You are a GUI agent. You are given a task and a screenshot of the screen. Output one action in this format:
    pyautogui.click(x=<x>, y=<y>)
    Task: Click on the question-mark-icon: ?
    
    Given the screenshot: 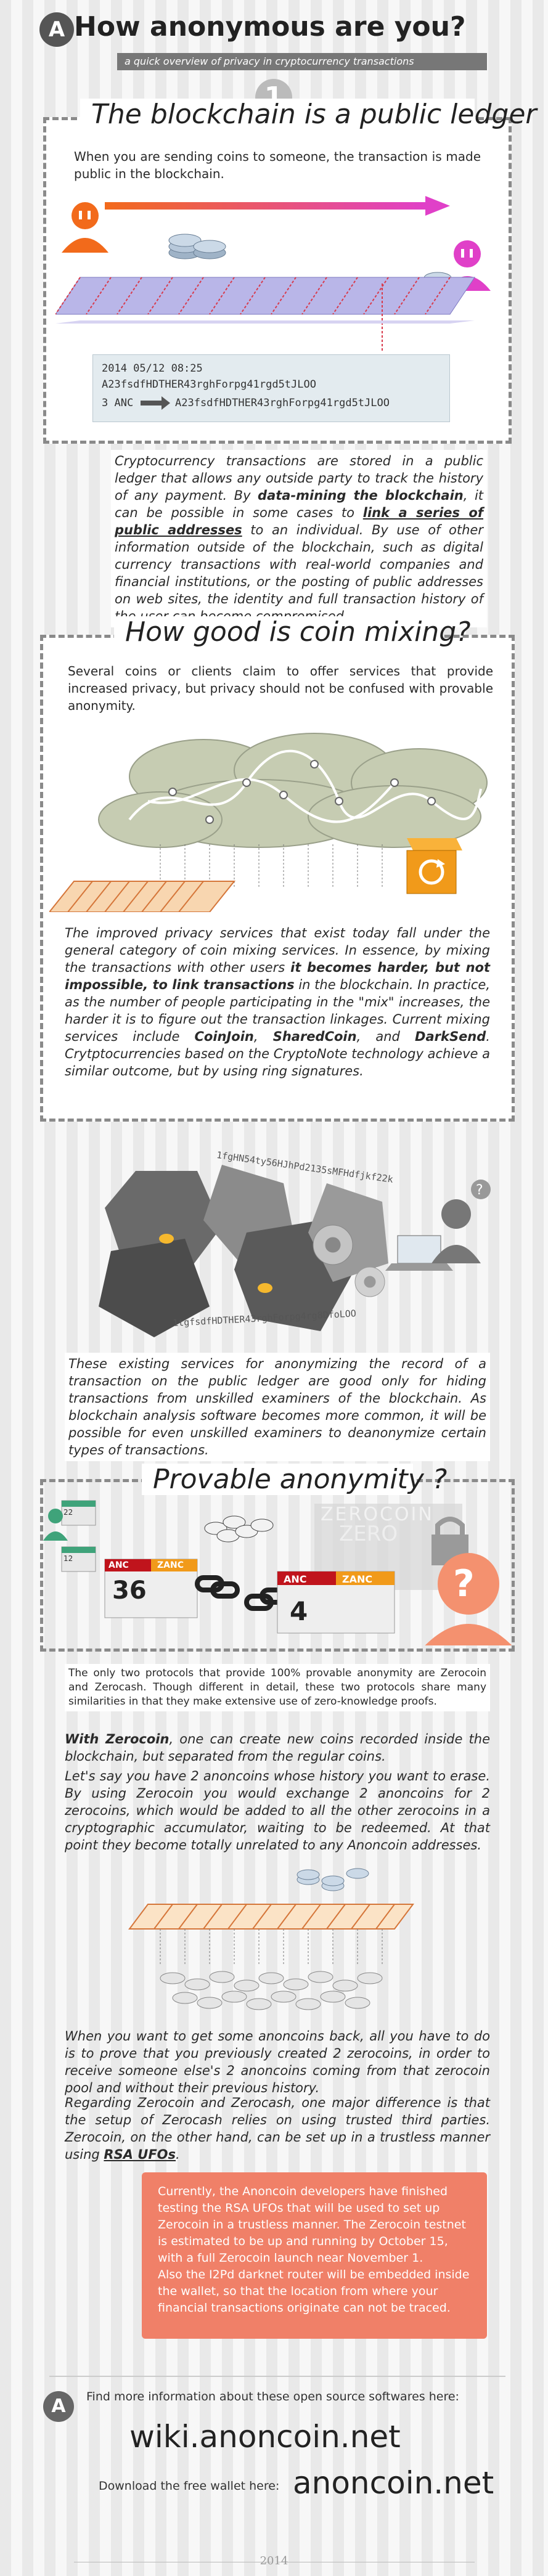 What is the action you would take?
    pyautogui.click(x=464, y=1583)
    